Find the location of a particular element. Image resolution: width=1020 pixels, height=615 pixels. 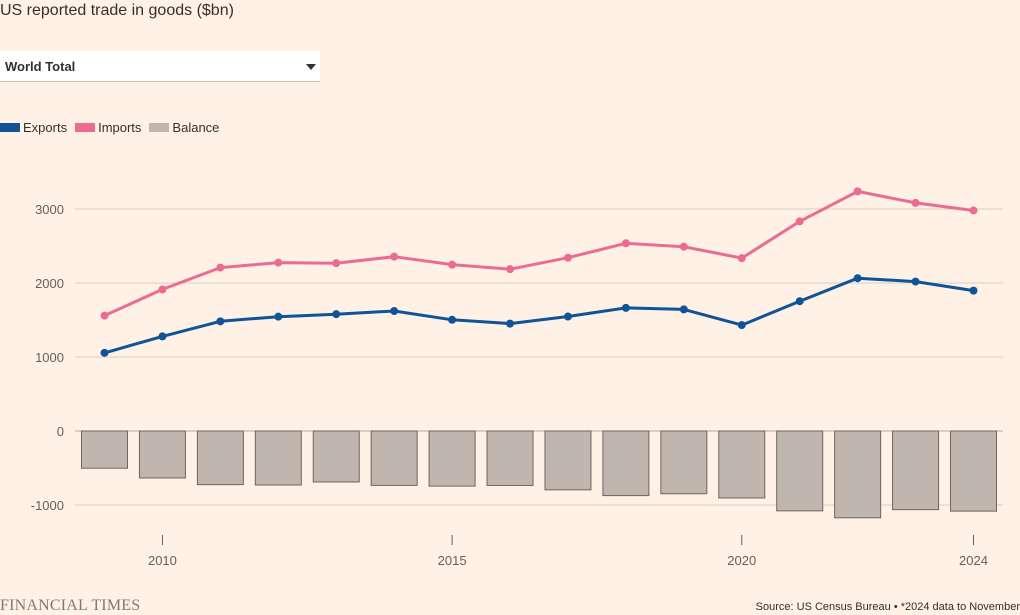

y-tick-label: 0 is located at coordinates (60, 431).